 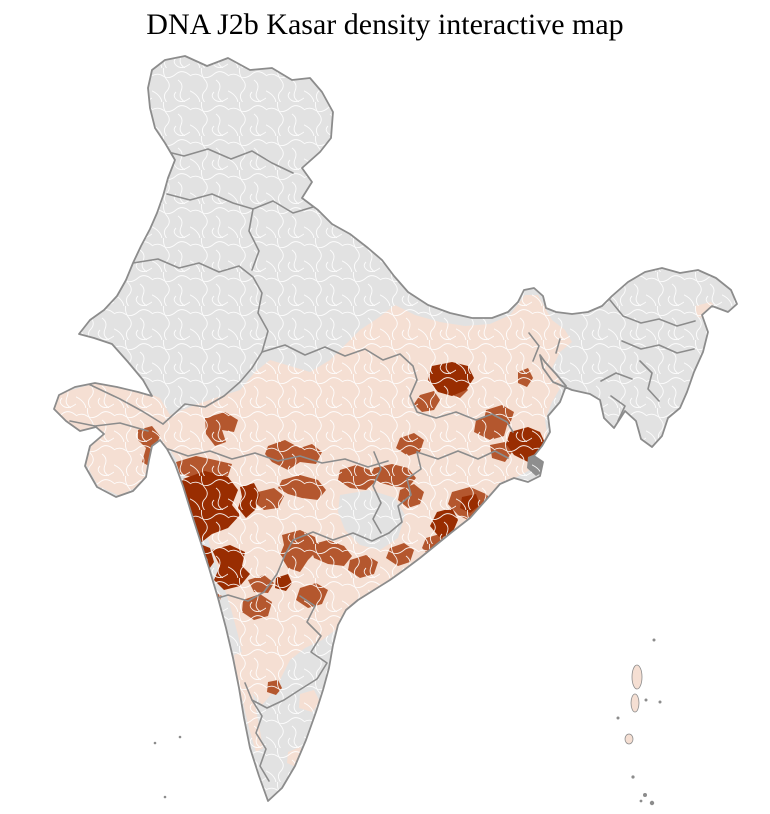 I want to click on belgaum-cluster, so click(x=189, y=603).